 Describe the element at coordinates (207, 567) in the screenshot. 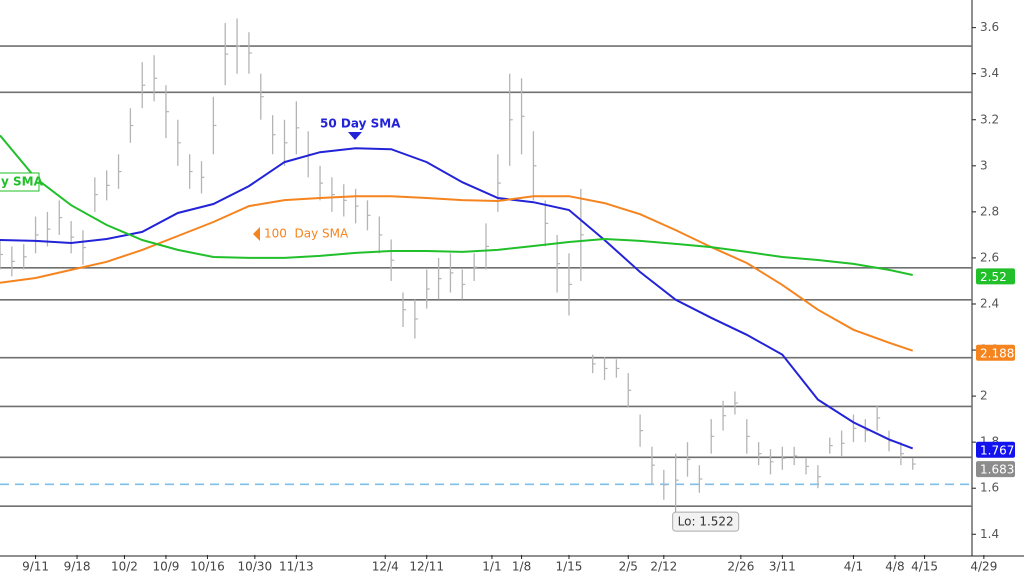

I see `x-tick-label: 10/16` at that location.